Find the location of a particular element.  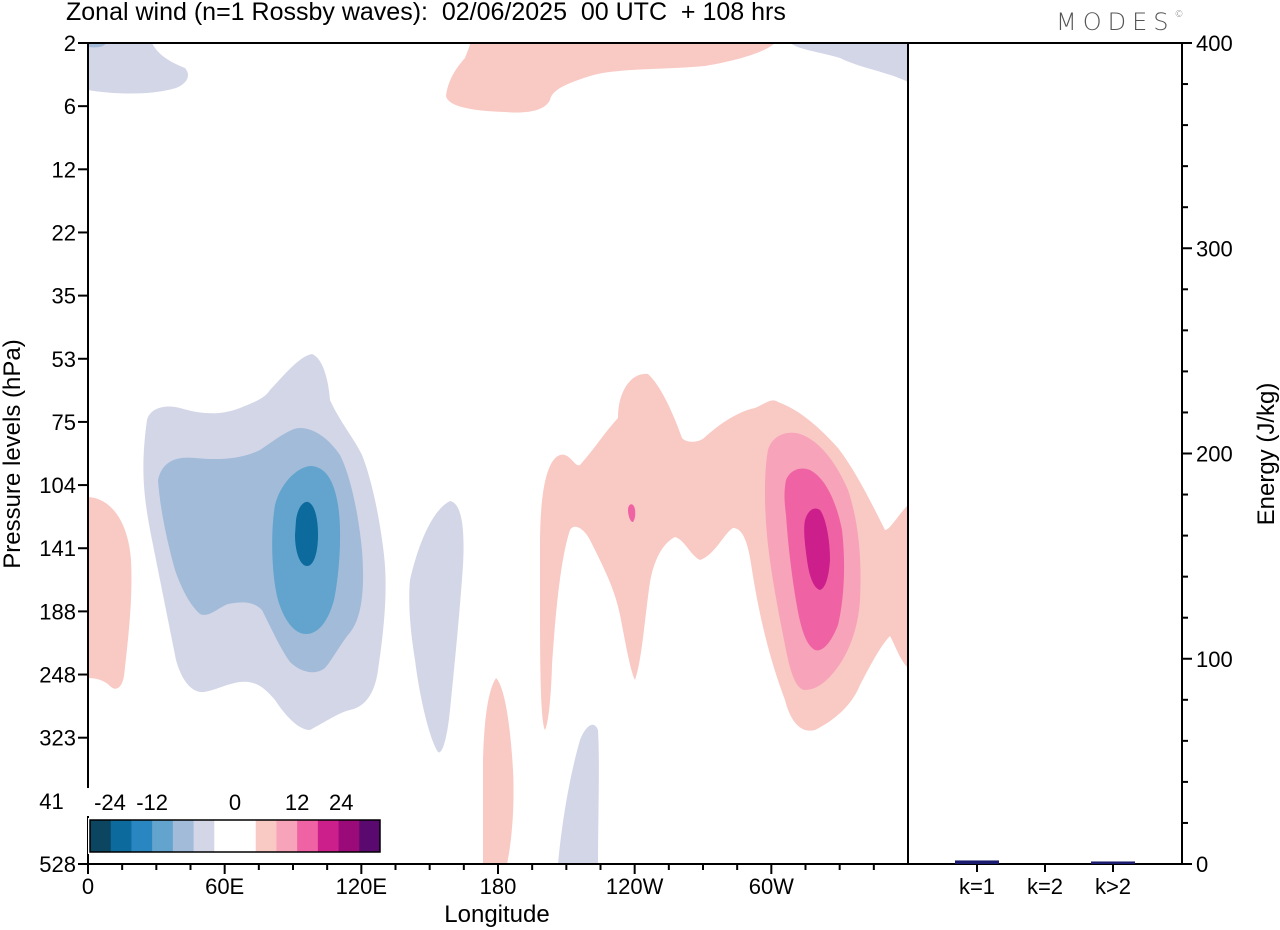

colorbar-label: 12 is located at coordinates (297, 802).